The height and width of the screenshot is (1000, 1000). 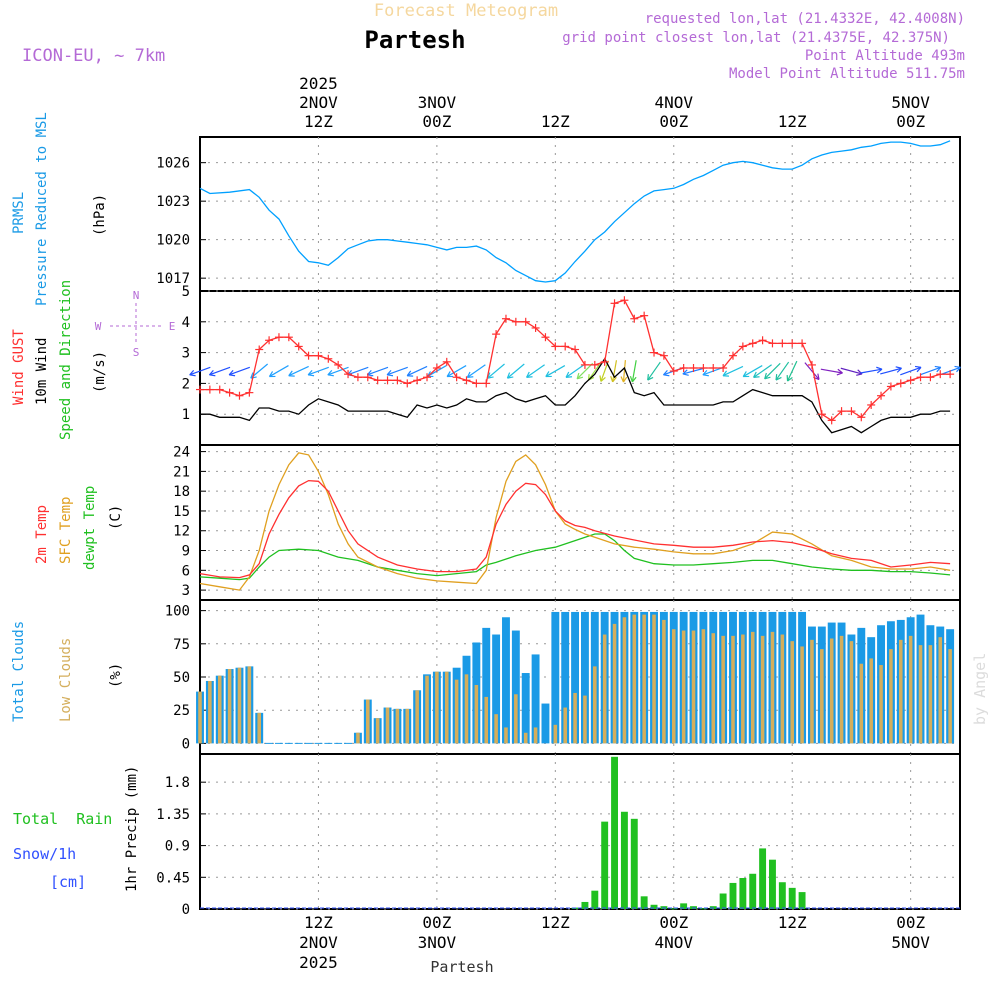 I want to click on clouds-label-total: Total Clouds, so click(x=19, y=671).